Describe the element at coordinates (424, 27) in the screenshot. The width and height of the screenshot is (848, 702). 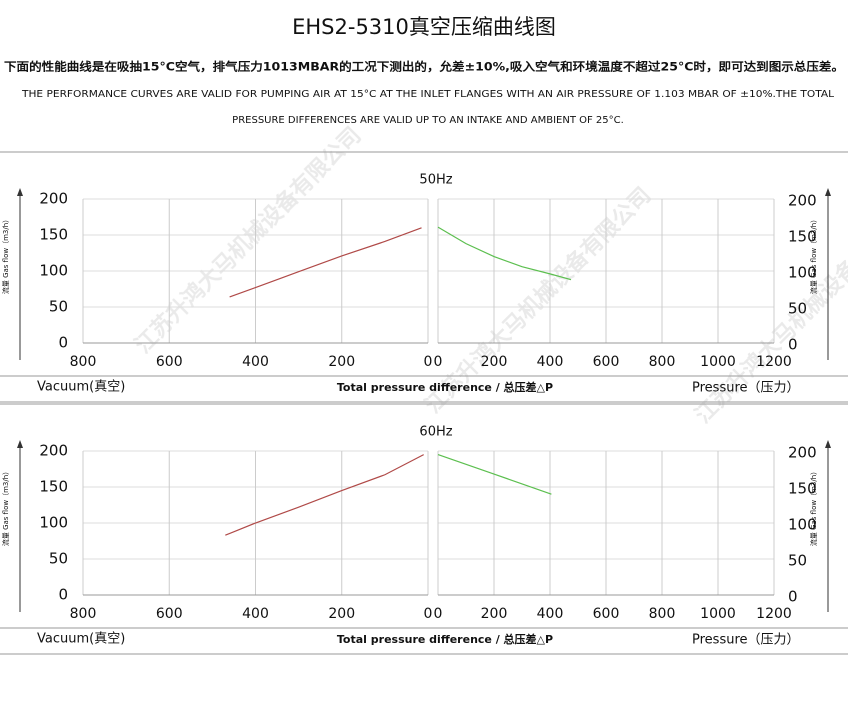
I see `page-title: EHS2-5310真空压缩曲线图` at that location.